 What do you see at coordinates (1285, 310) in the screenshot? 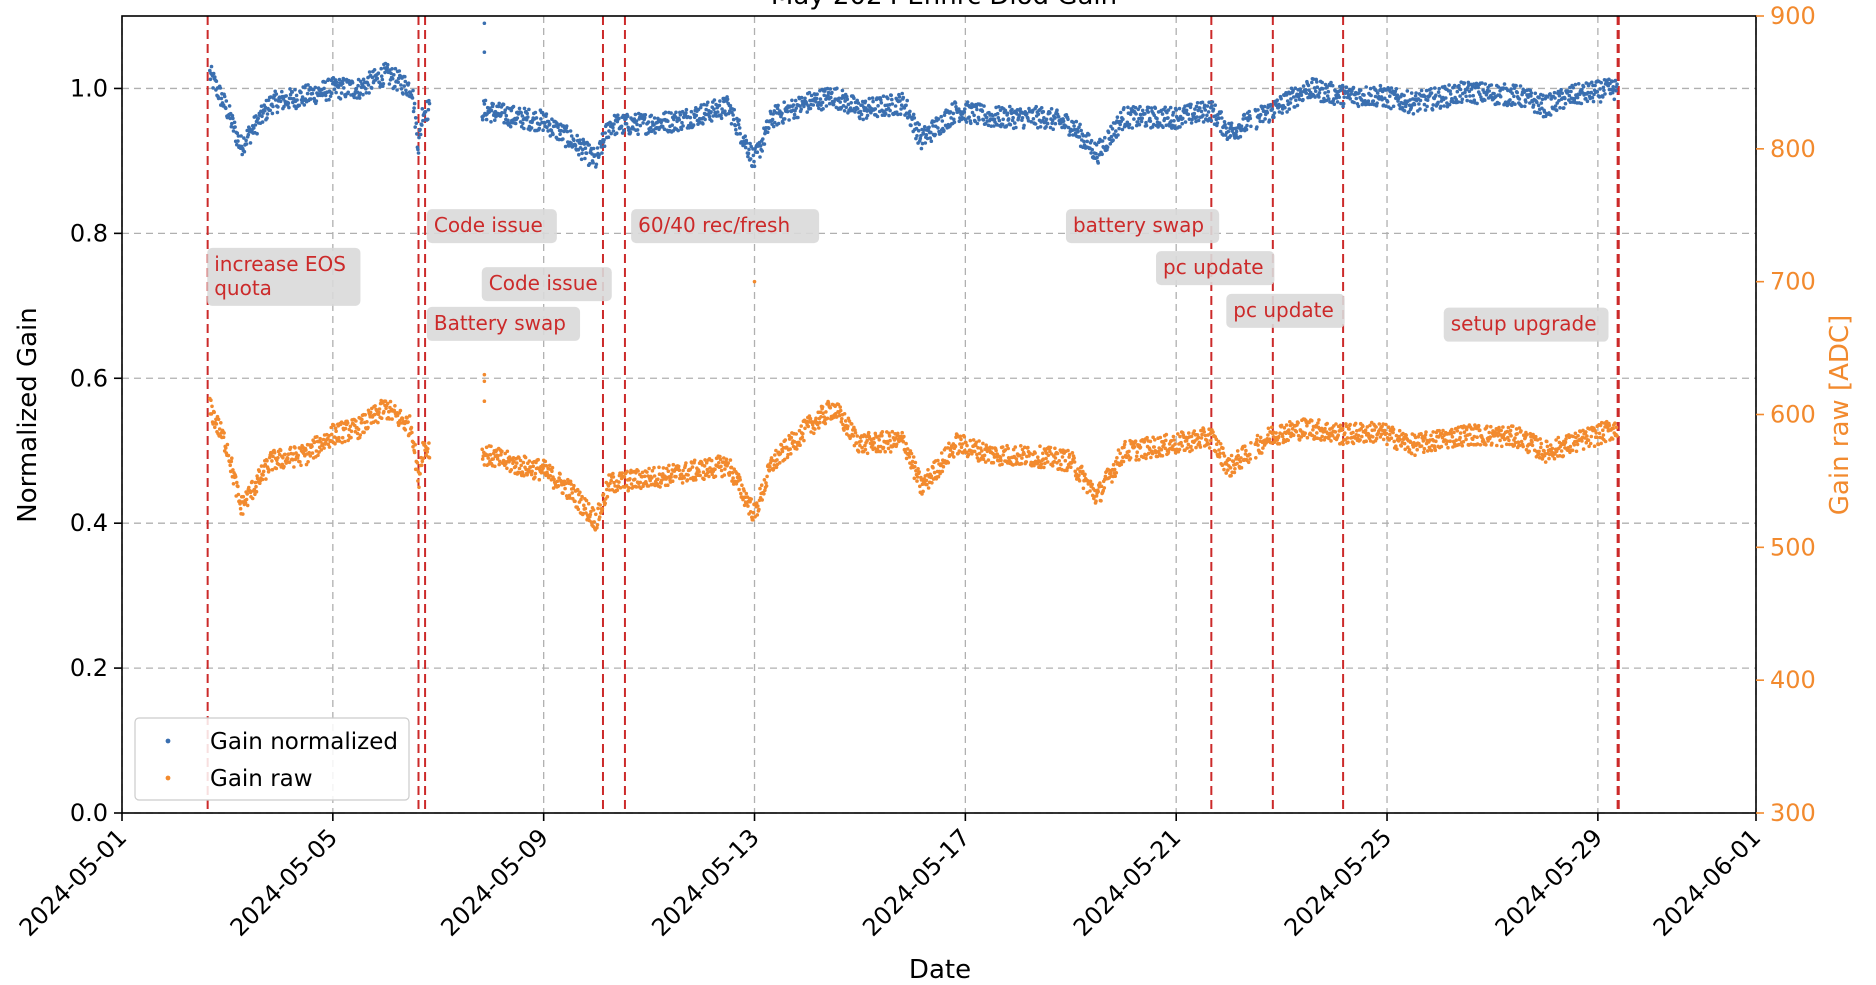
I see `event-label-8: pc update` at bounding box center [1285, 310].